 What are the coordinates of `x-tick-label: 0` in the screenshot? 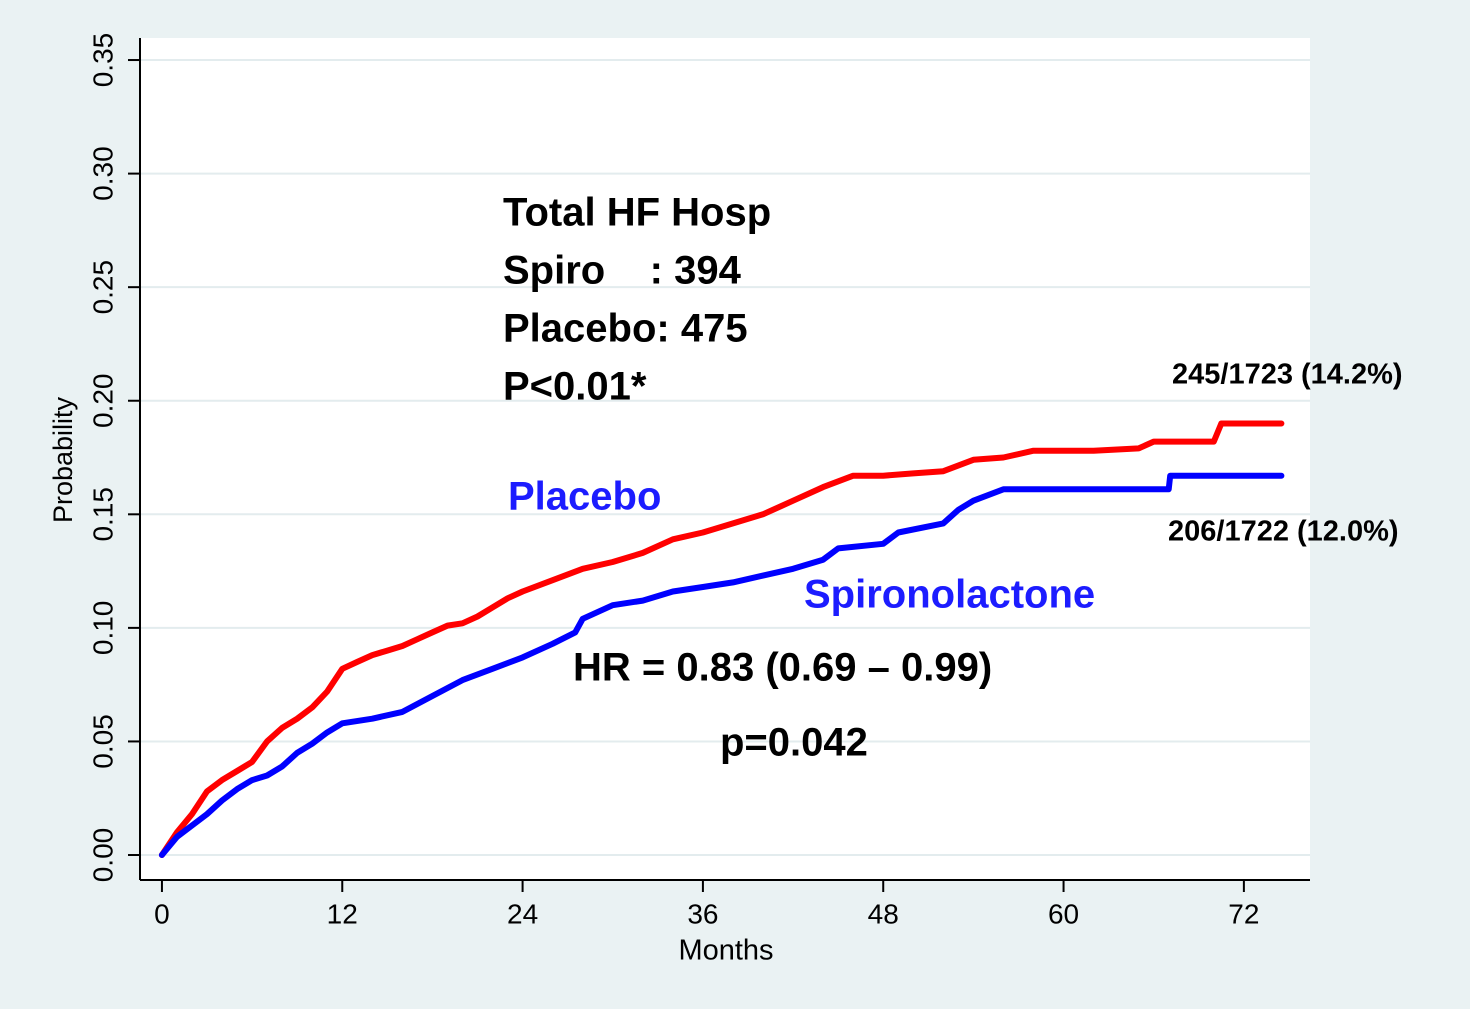 It's located at (162, 913).